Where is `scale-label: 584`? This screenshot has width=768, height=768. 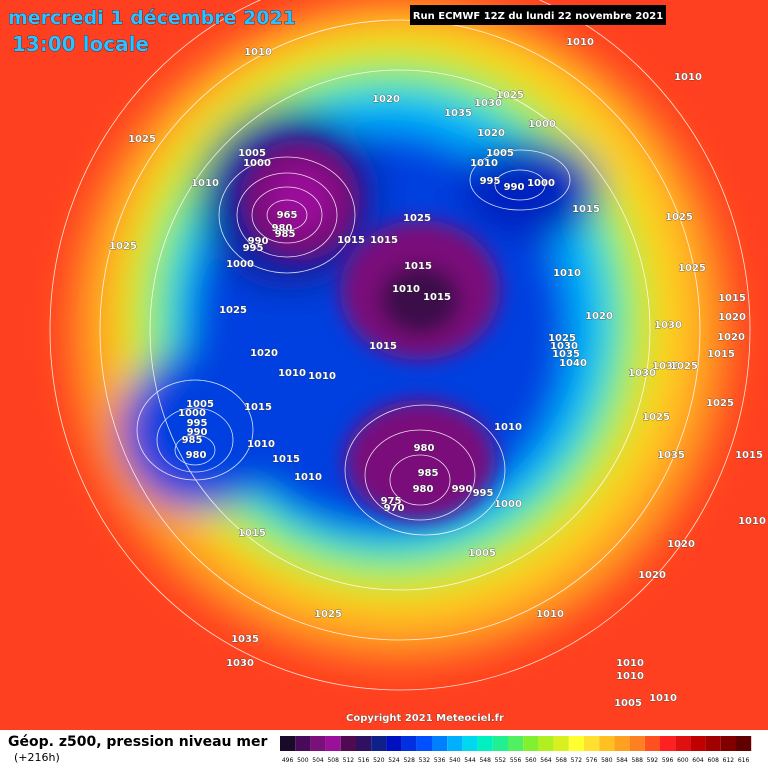 scale-label: 584 is located at coordinates (622, 760).